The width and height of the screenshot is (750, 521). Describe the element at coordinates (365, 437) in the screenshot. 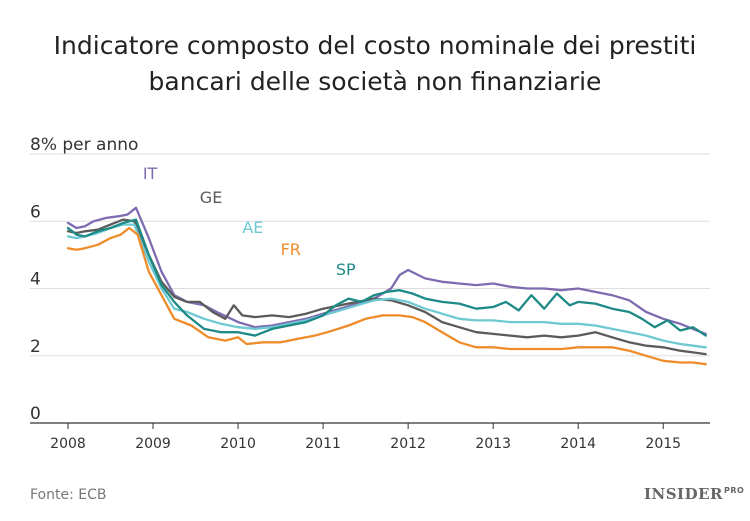

I see `x-axis-ticks: 2008 2009 2010 2011 2012 2013 2014 2015` at that location.